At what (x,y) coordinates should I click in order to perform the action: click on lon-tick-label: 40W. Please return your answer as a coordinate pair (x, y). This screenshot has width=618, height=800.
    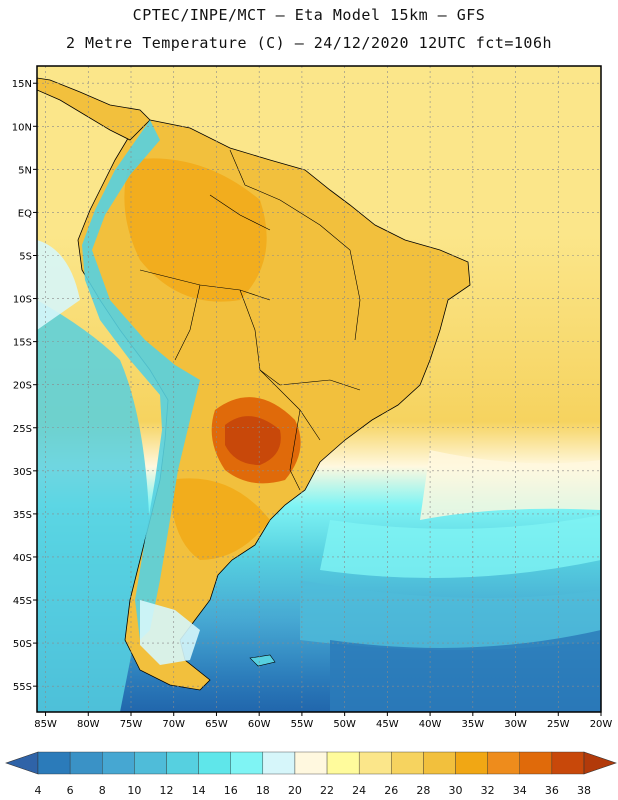
    Looking at the image, I should click on (430, 724).